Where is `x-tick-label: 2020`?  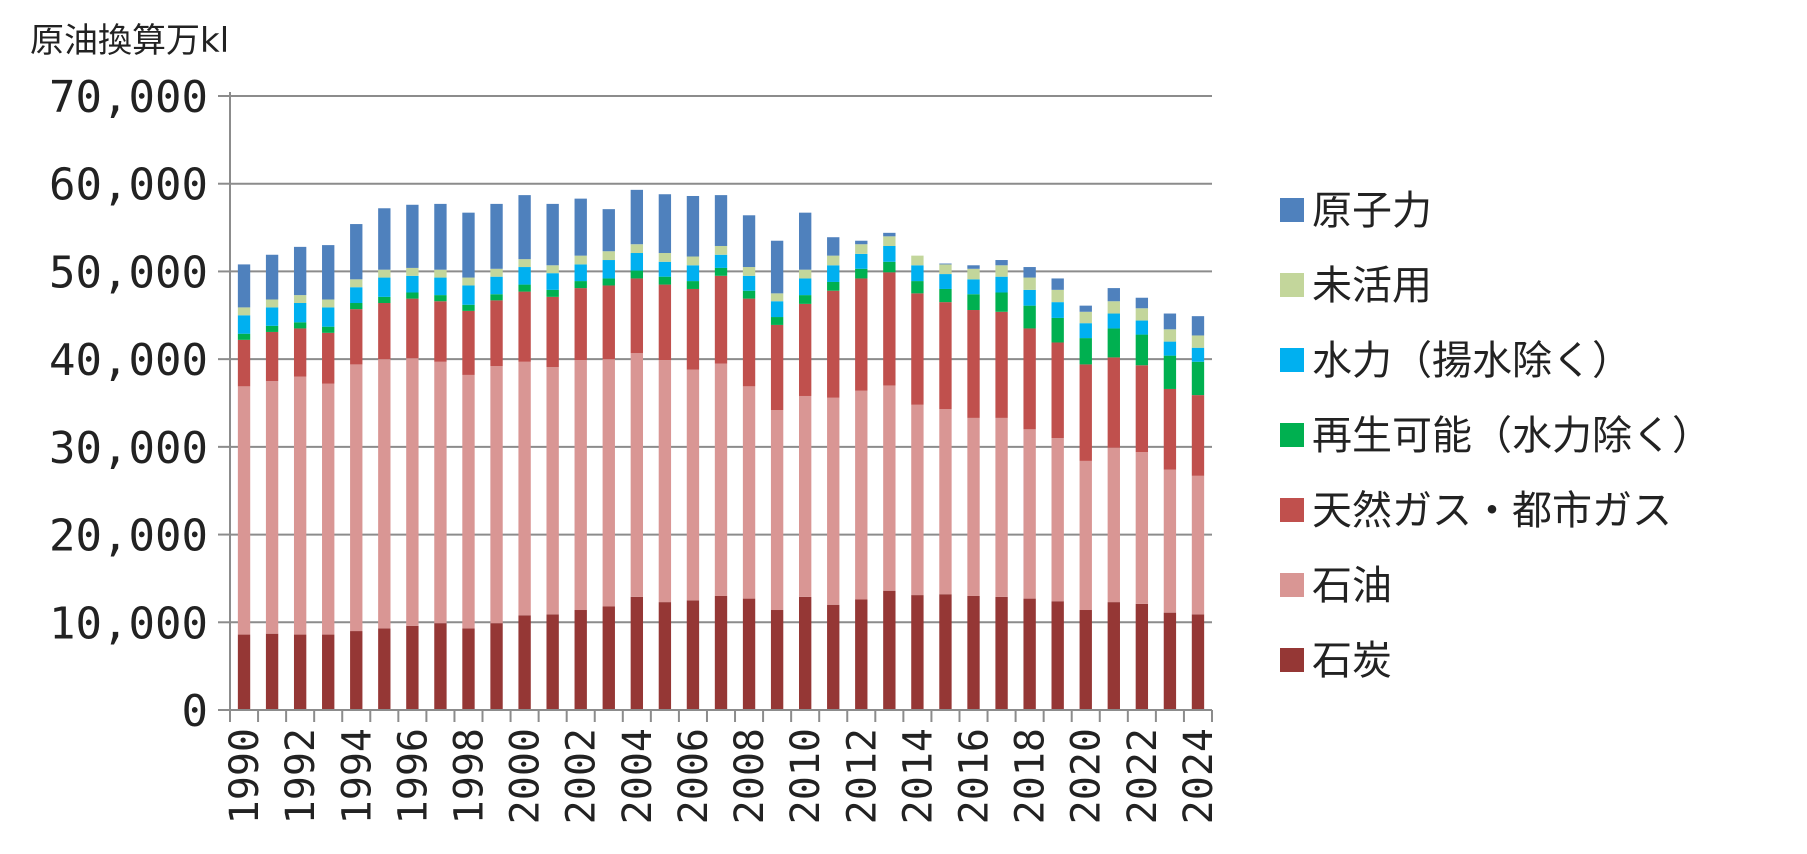
x-tick-label: 2020 is located at coordinates (1087, 776).